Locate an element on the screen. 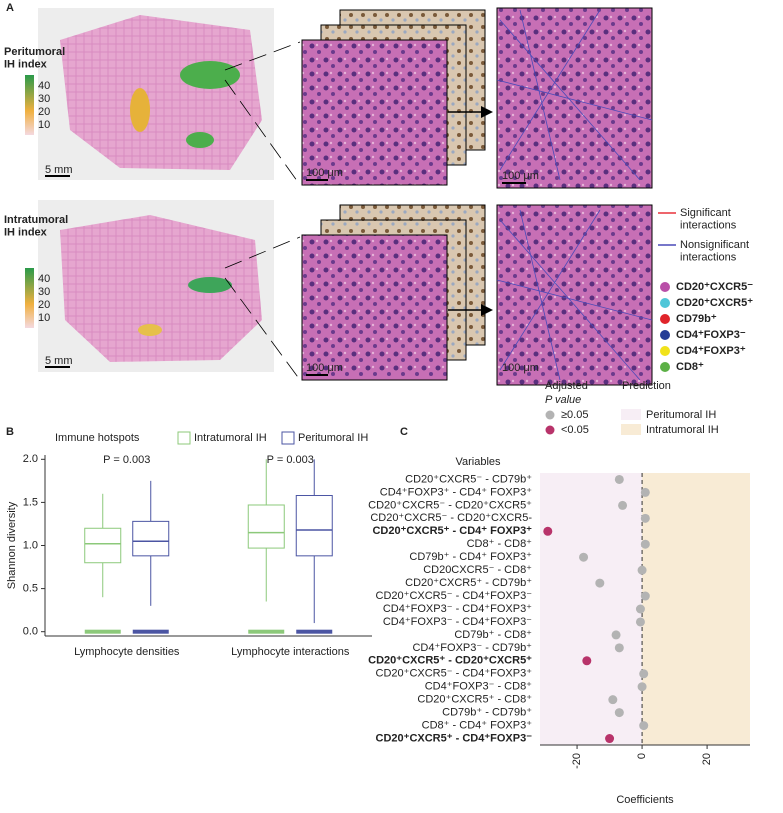 Image resolution: width=783 pixels, height=813 pixels. row-title: Intratumoral IH index is located at coordinates (36, 226).